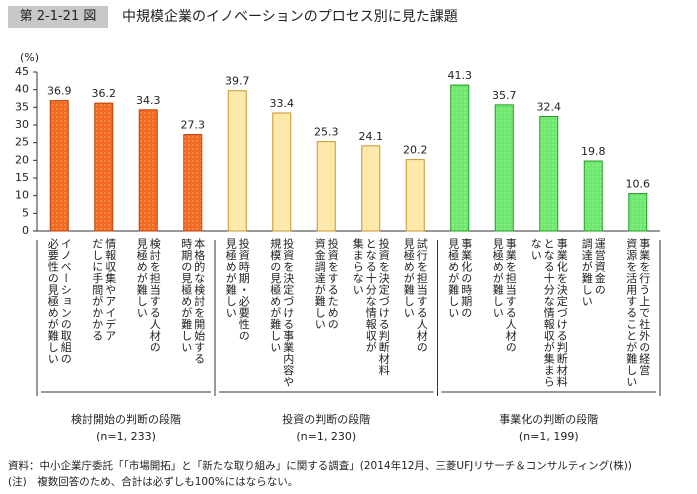 The width and height of the screenshot is (697, 494). Describe the element at coordinates (104, 93) in the screenshot. I see `value-label: 36.2` at that location.